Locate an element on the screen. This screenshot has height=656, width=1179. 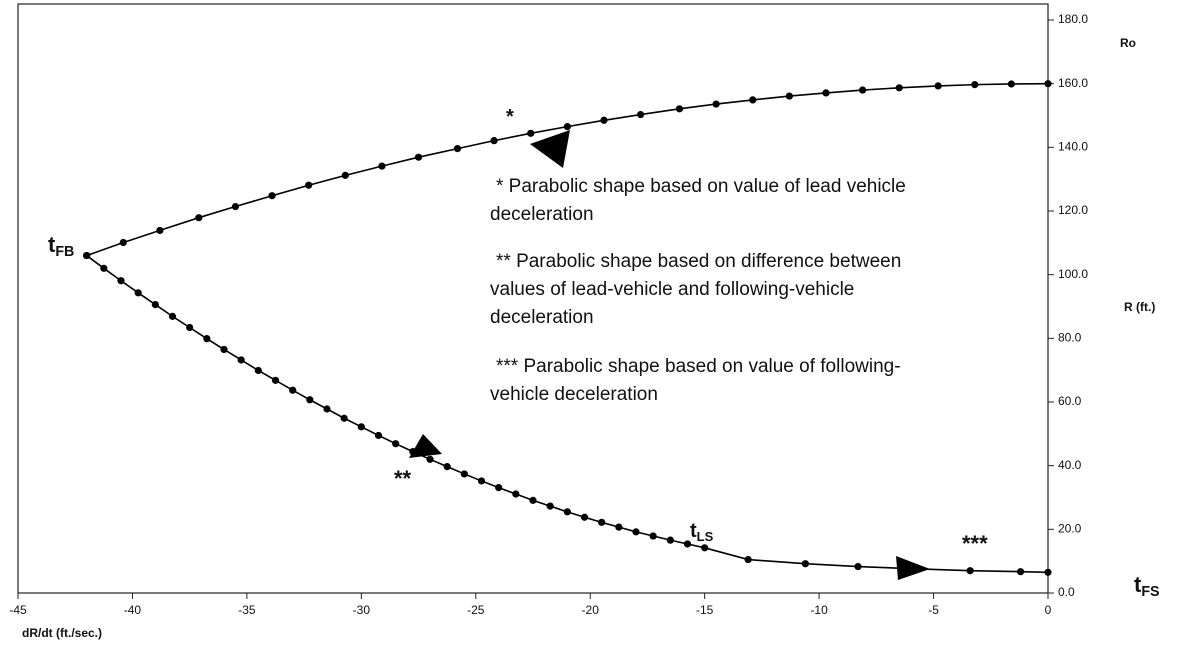
x-tick-label: -10 is located at coordinates (819, 610).